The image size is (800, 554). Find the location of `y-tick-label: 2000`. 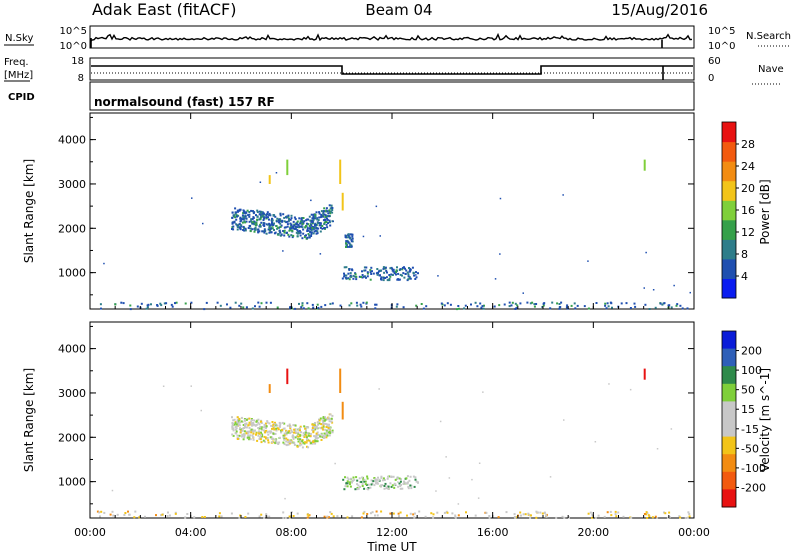

y-tick-label: 2000 is located at coordinates (72, 228).